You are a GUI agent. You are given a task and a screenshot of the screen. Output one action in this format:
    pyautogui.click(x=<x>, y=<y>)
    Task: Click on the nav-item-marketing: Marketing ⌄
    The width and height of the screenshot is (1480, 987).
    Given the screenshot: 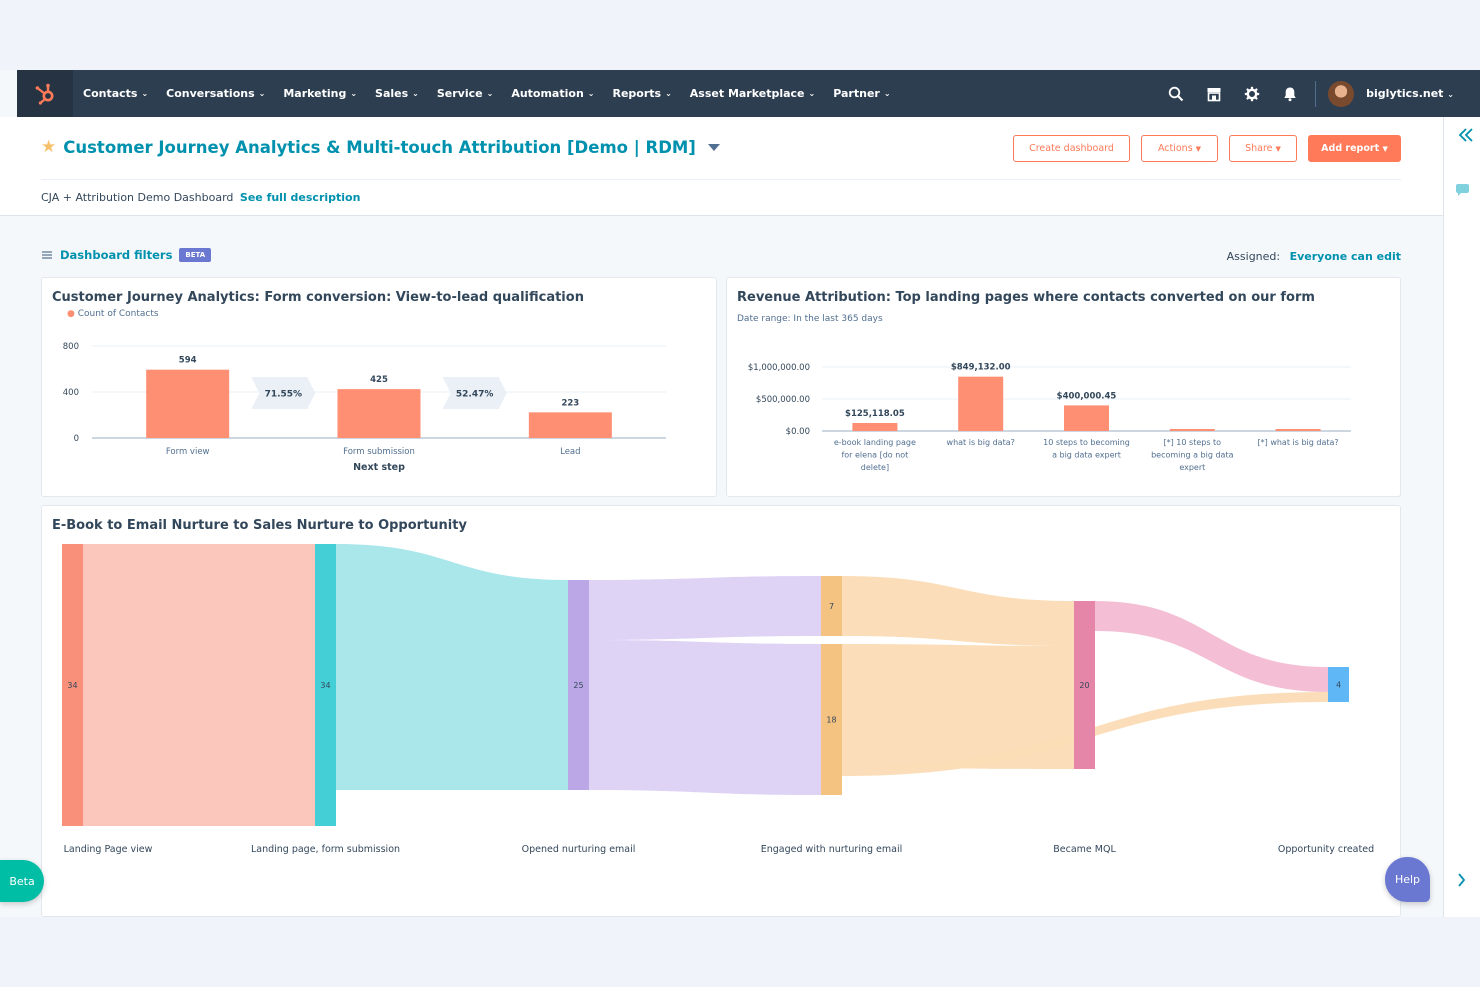 What is the action you would take?
    pyautogui.click(x=320, y=93)
    